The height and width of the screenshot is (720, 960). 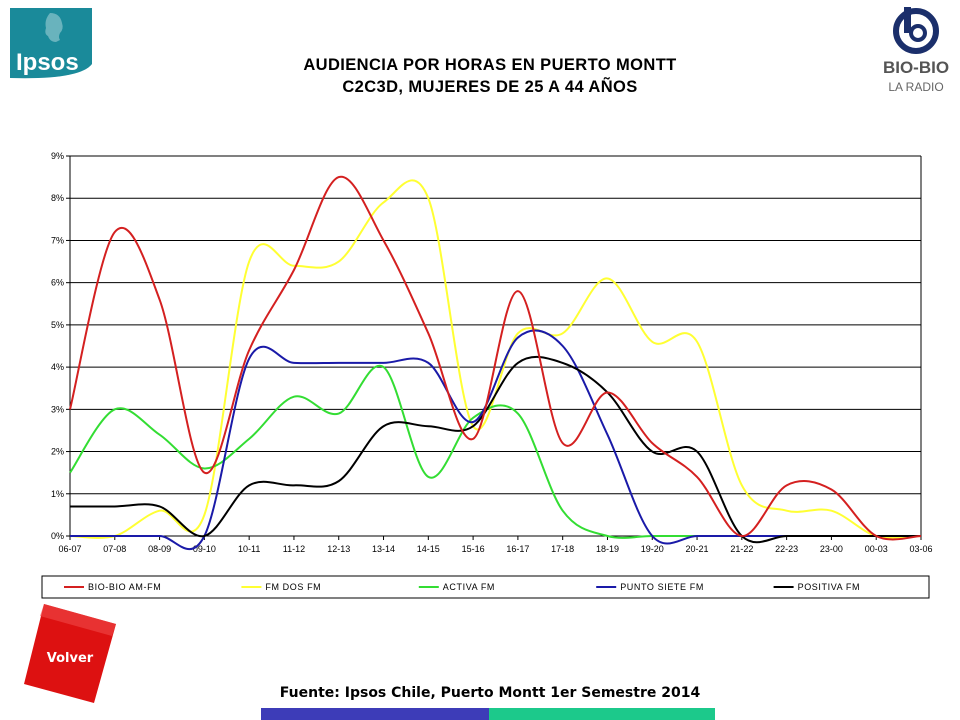 I want to click on legend-label: FM DOS FM, so click(x=293, y=587).